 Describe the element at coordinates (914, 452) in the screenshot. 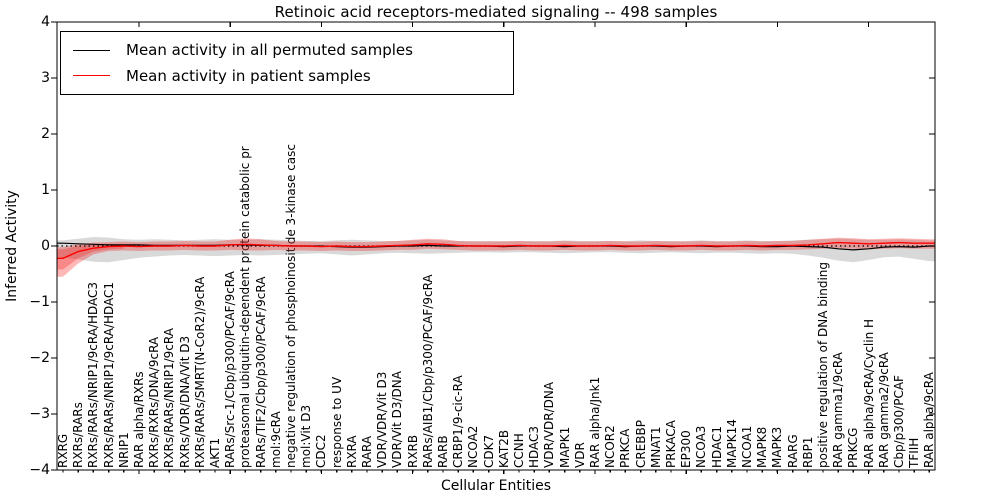

I see `x-tick-label: TFIIH` at that location.